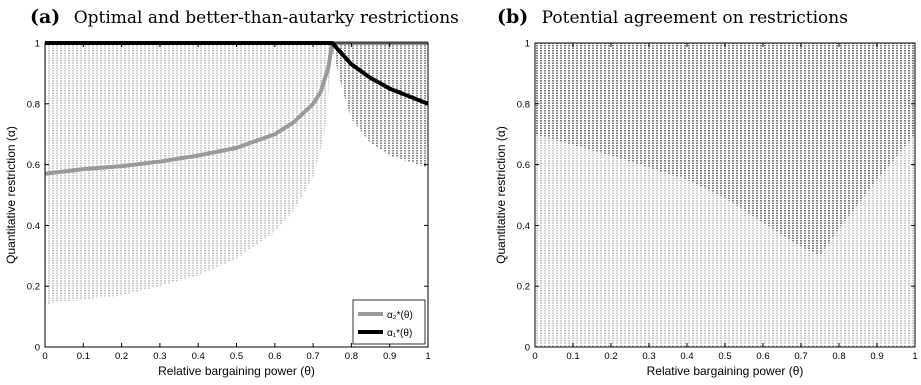  I want to click on legend-box, so click(389, 322).